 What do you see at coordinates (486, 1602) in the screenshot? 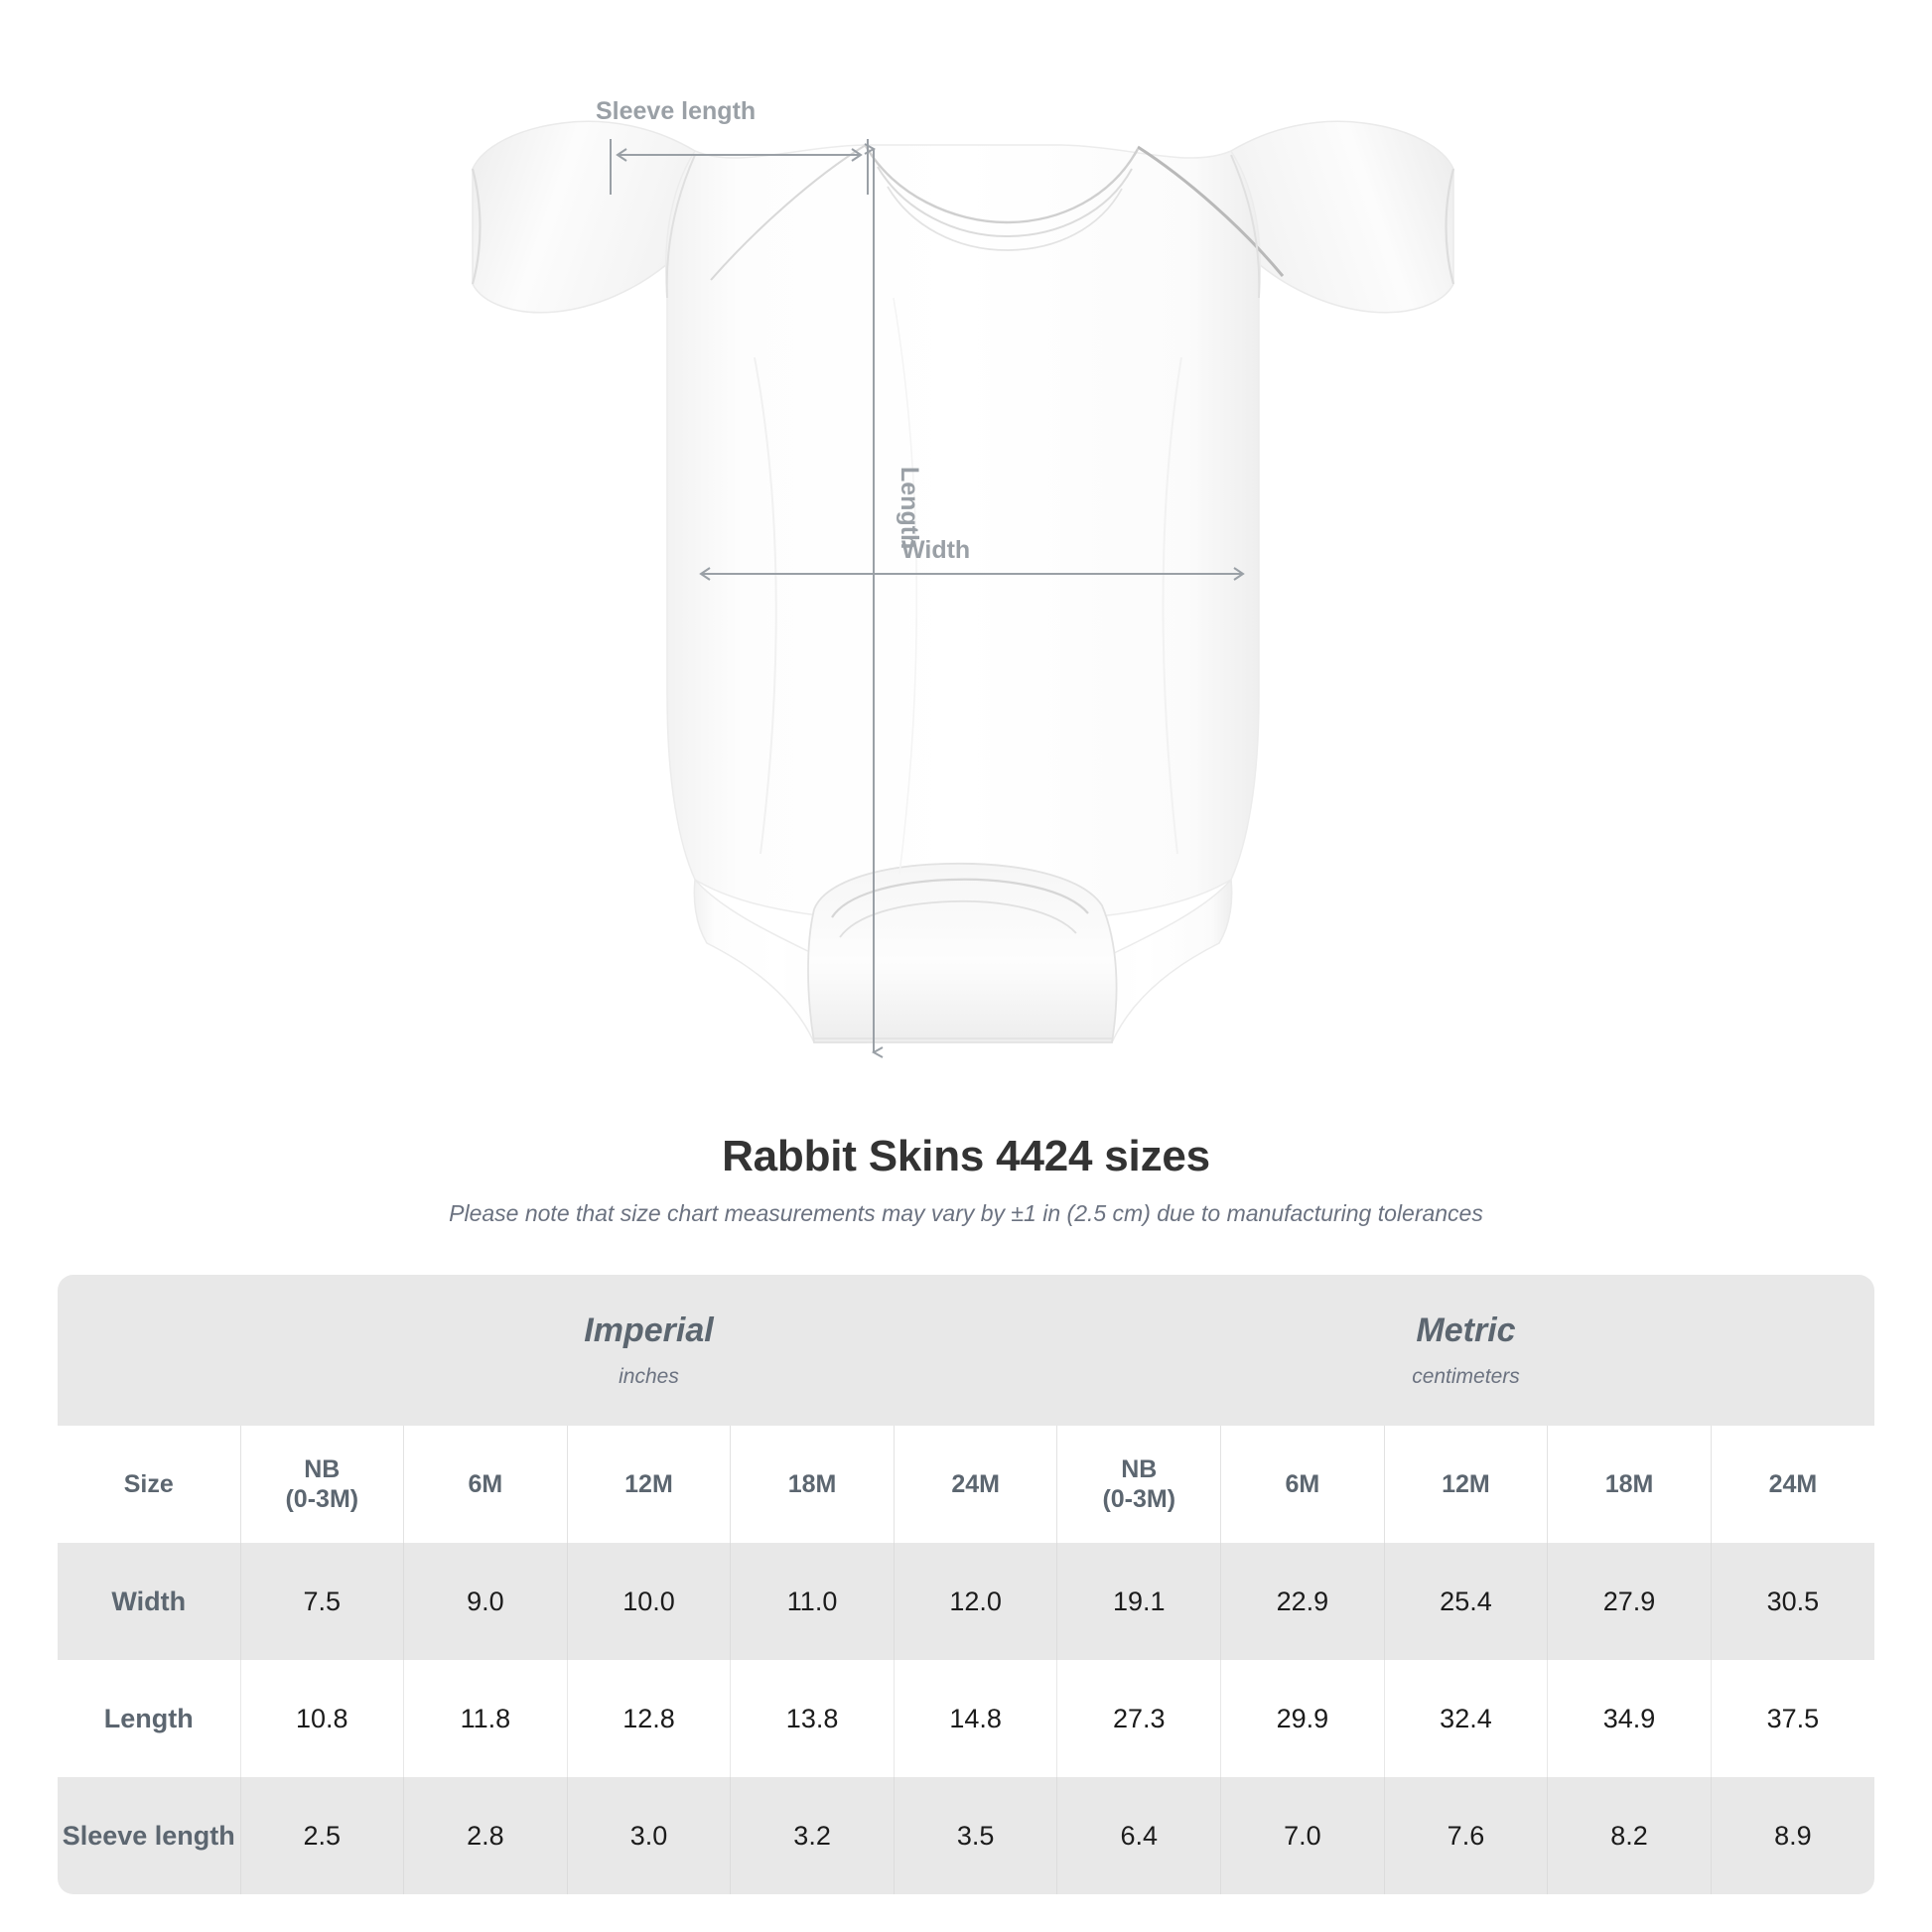
I see `cell-width-1: 9.0` at bounding box center [486, 1602].